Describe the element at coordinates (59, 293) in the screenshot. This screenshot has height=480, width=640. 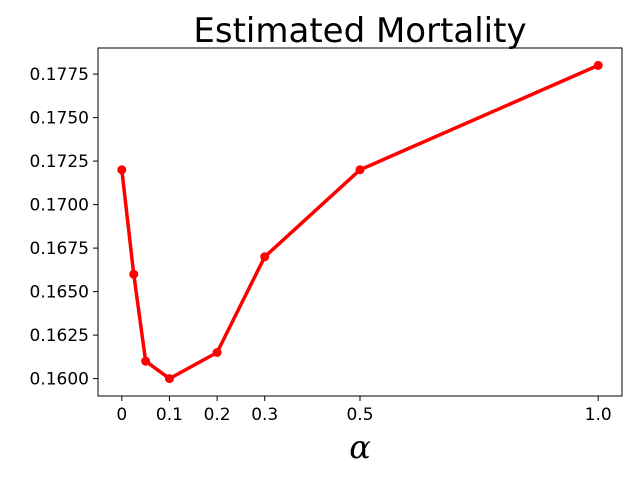
I see `y-tick-label: 0.1650` at that location.